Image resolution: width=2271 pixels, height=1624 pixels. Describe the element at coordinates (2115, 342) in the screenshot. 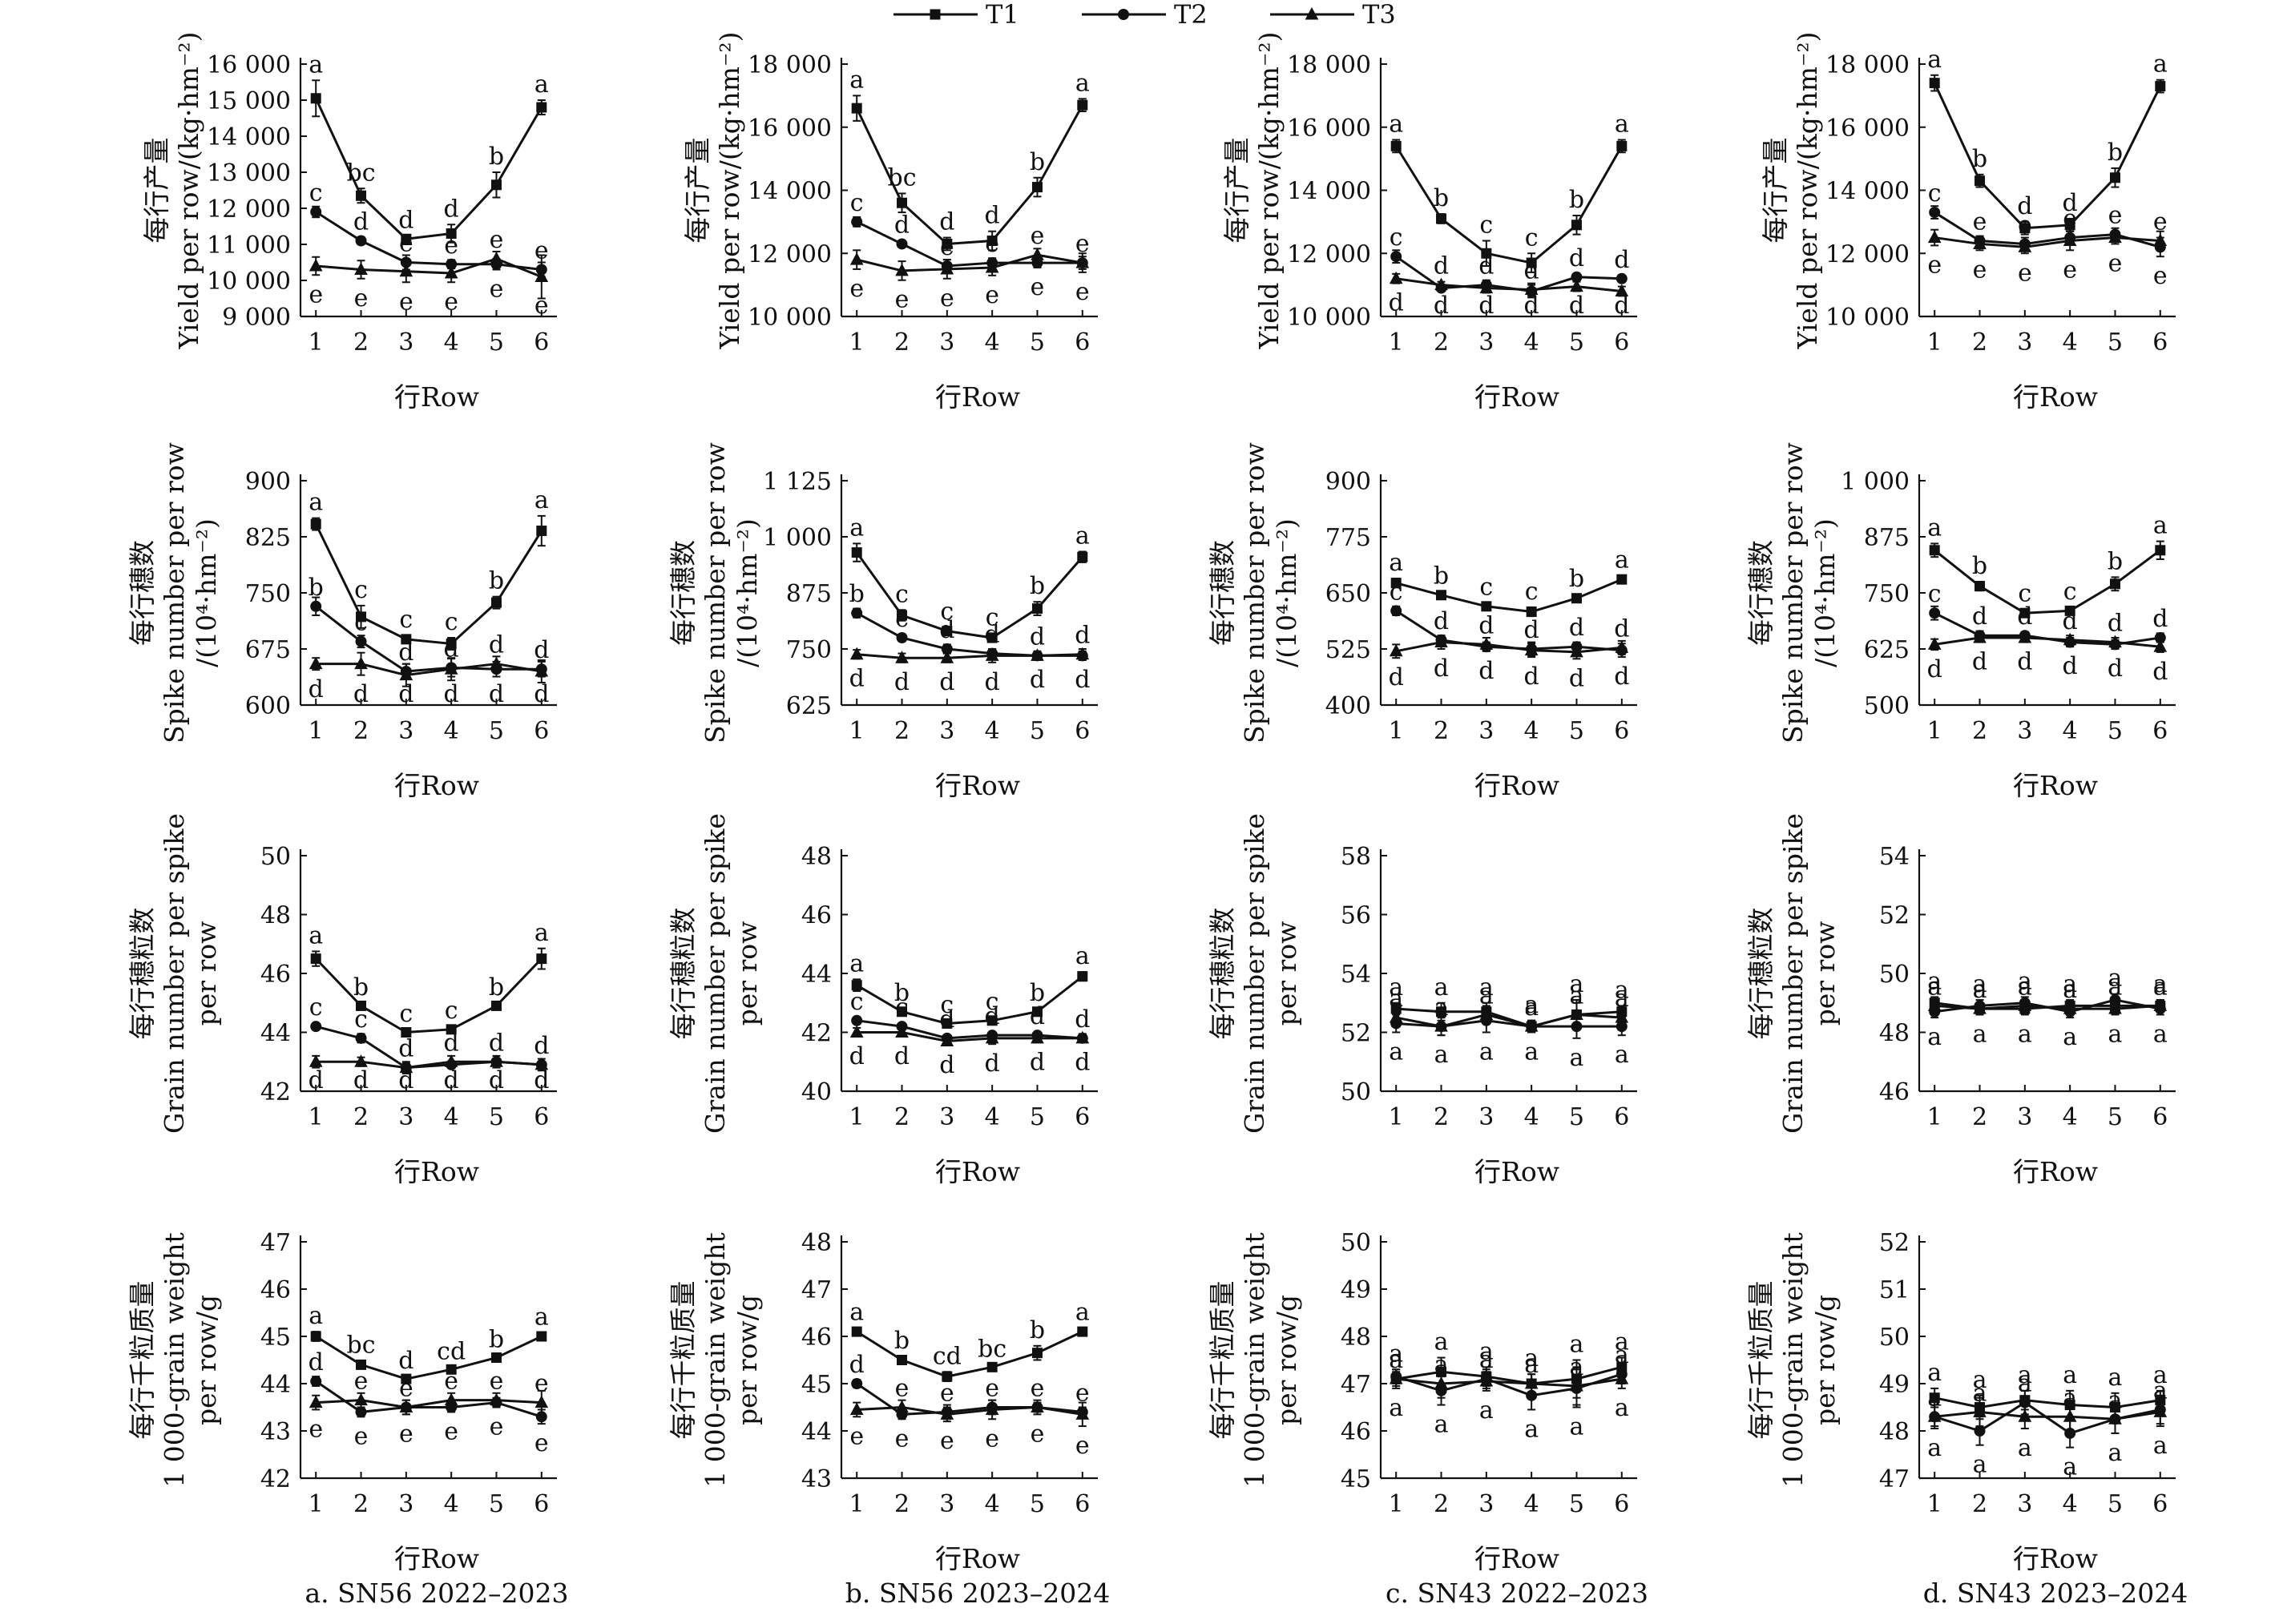

I see `x-tick-label: 5` at that location.